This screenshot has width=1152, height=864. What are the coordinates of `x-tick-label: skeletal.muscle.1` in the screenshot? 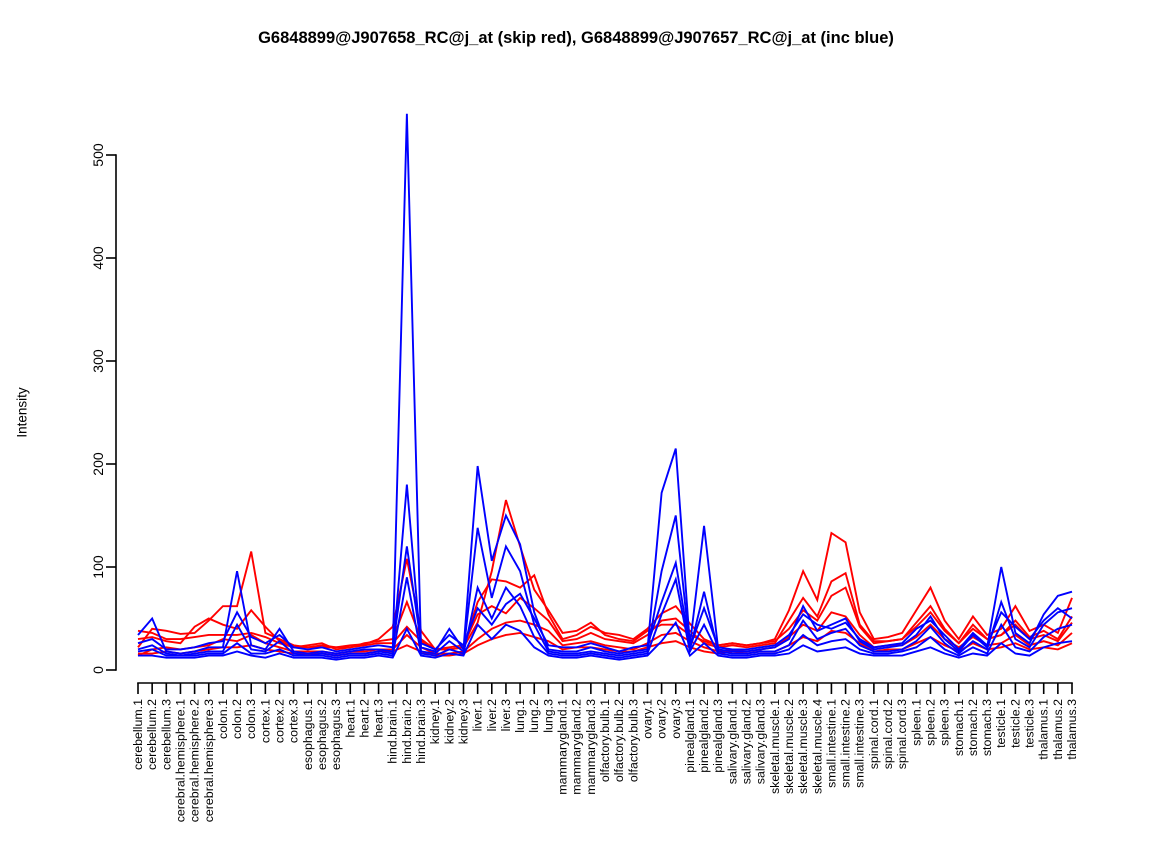 It's located at (775, 746).